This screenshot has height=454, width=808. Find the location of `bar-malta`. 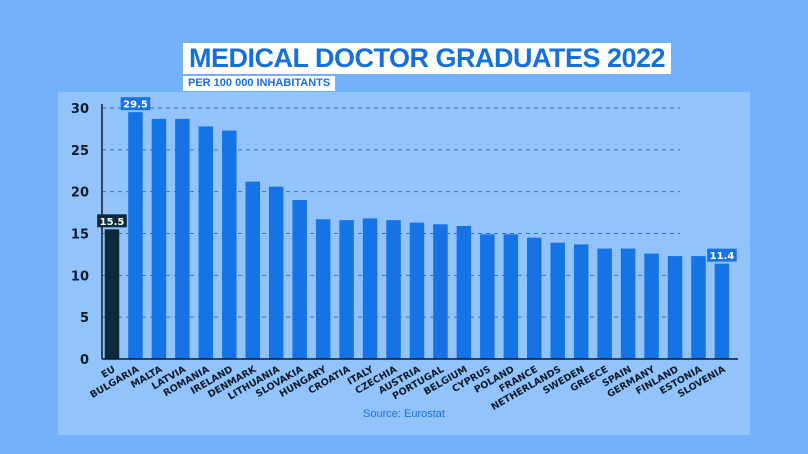

bar-malta is located at coordinates (159, 238).